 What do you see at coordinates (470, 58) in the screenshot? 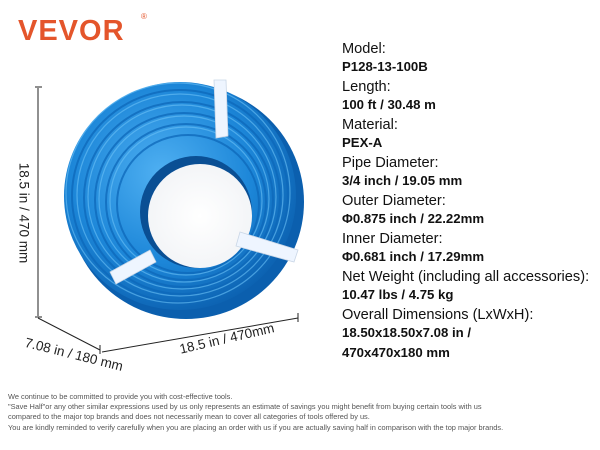
I see `spec-model: Model: P128-13-100B` at bounding box center [470, 58].